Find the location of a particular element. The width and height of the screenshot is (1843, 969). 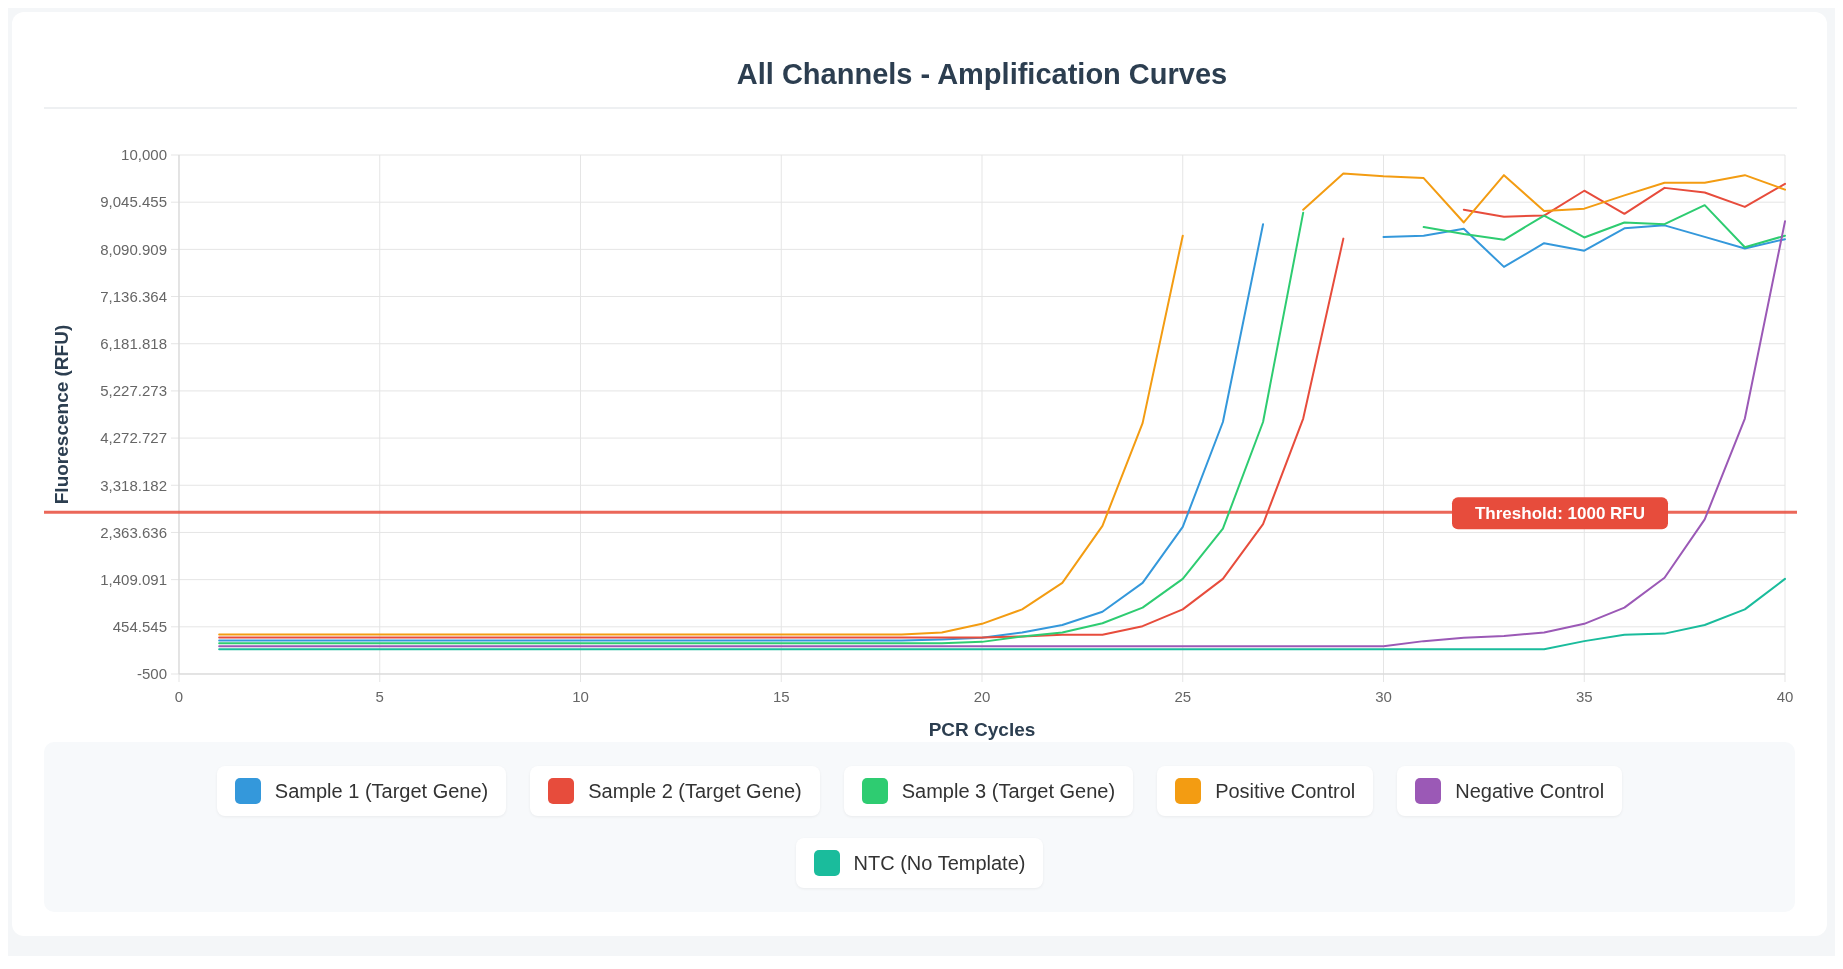

x-tick-label: 40 is located at coordinates (1785, 696).